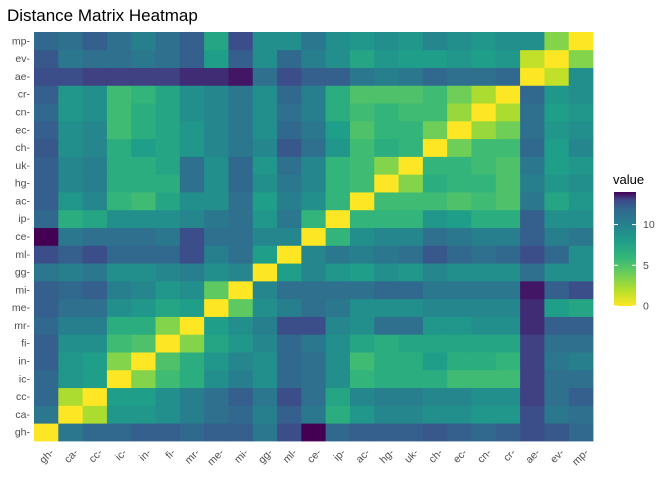 The image size is (672, 480). I want to click on heatmap-cell-ml-gh, so click(46, 254).